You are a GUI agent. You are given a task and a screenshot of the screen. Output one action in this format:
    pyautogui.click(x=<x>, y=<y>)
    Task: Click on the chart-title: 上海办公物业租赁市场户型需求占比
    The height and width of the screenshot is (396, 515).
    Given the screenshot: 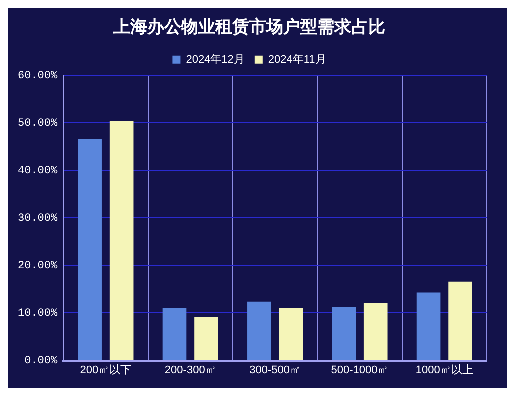 What is the action you would take?
    pyautogui.click(x=249, y=27)
    